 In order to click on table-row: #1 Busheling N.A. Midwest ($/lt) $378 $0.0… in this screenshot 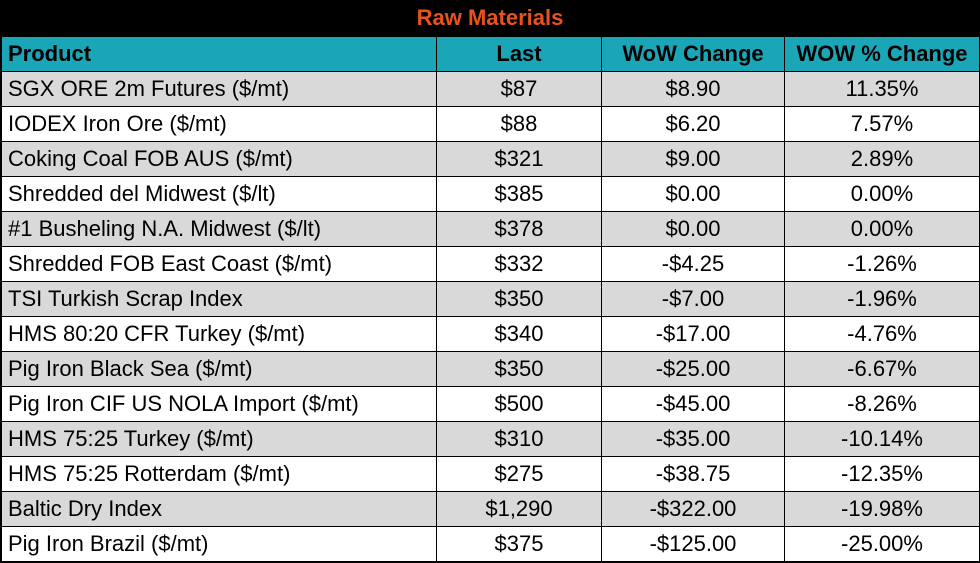, I will do `click(490, 229)`.